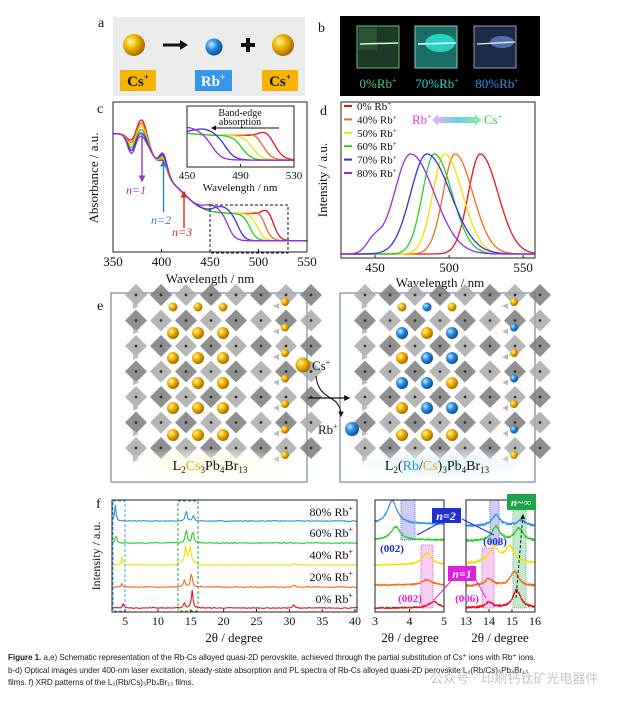  I want to click on cs-label-box, so click(280, 80).